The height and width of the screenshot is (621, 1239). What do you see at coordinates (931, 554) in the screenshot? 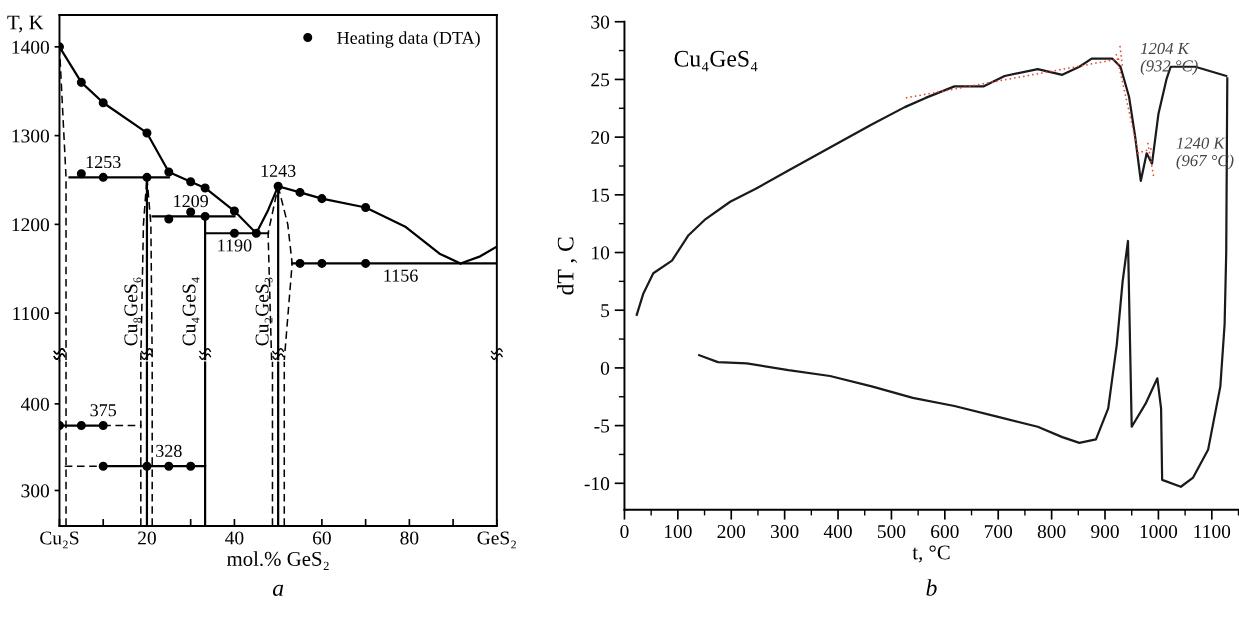
I see `x-axis-title: t, °C` at bounding box center [931, 554].